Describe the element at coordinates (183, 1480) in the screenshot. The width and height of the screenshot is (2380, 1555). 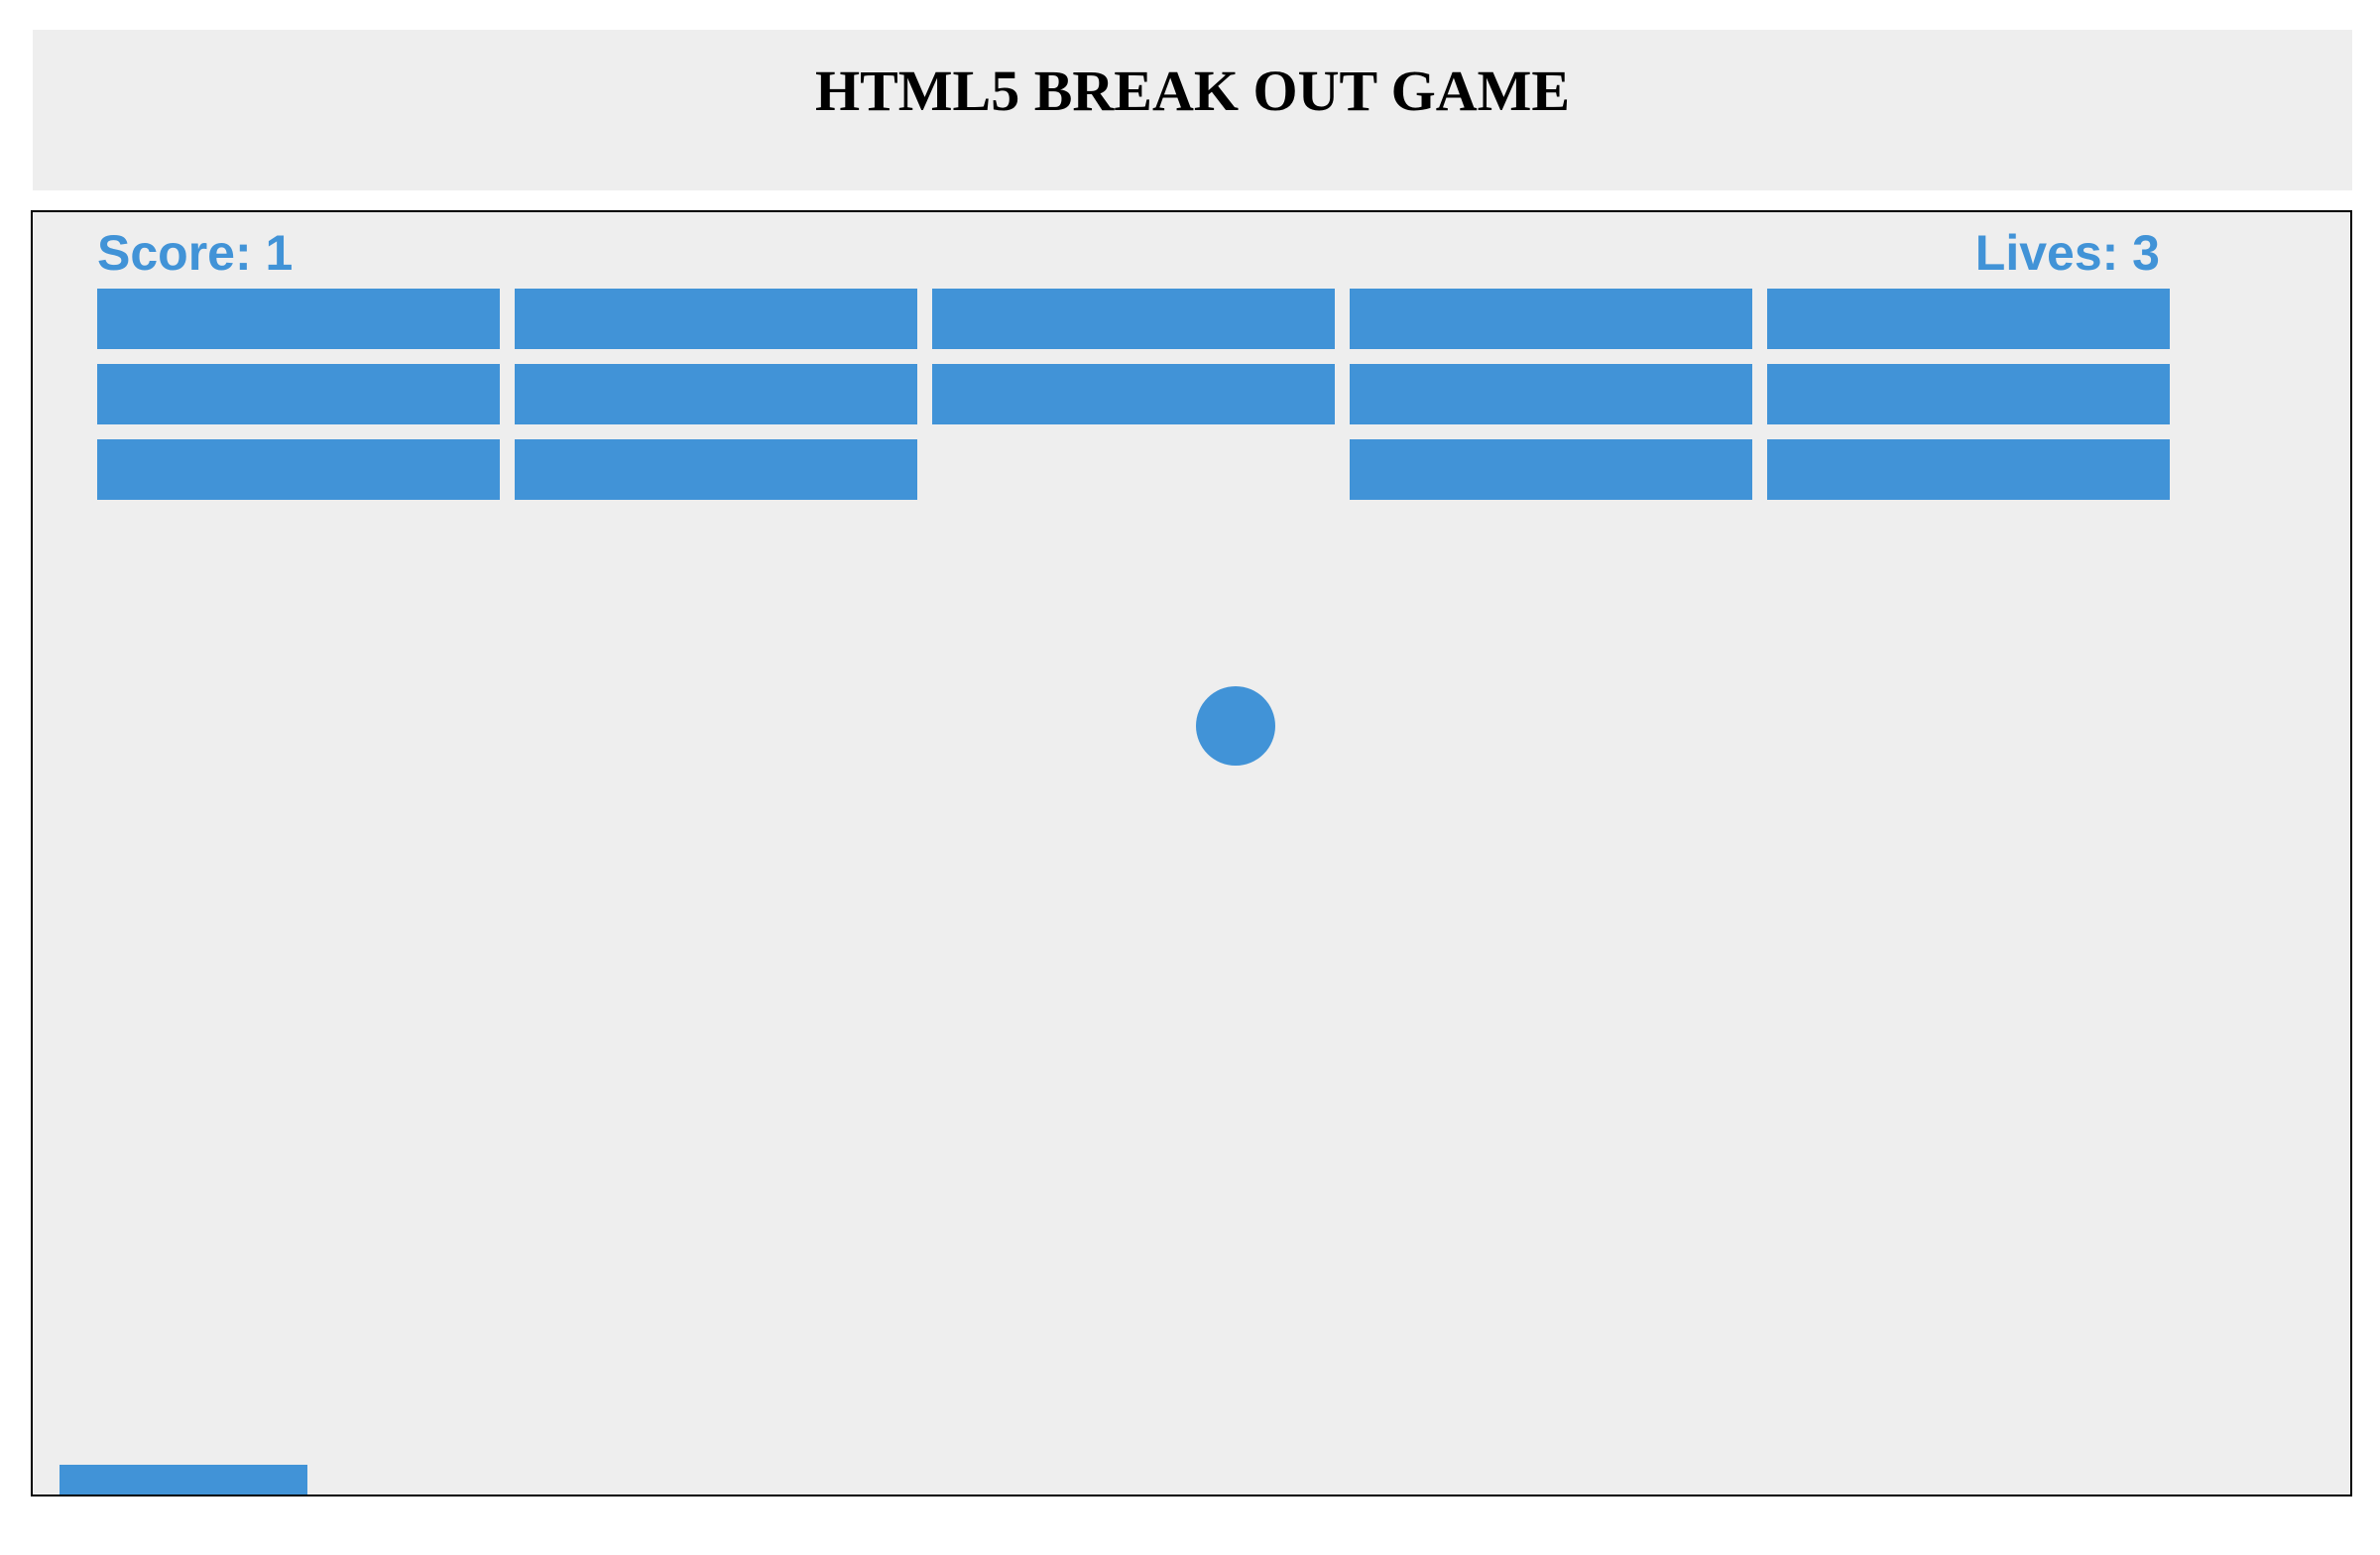
I see `paddle` at that location.